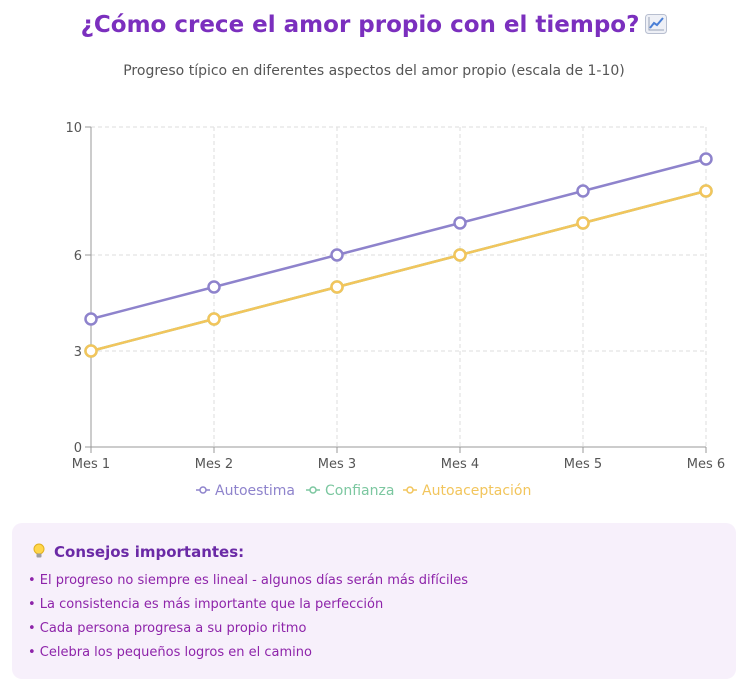  Describe the element at coordinates (656, 24) in the screenshot. I see `chart-increasing-icon` at that location.